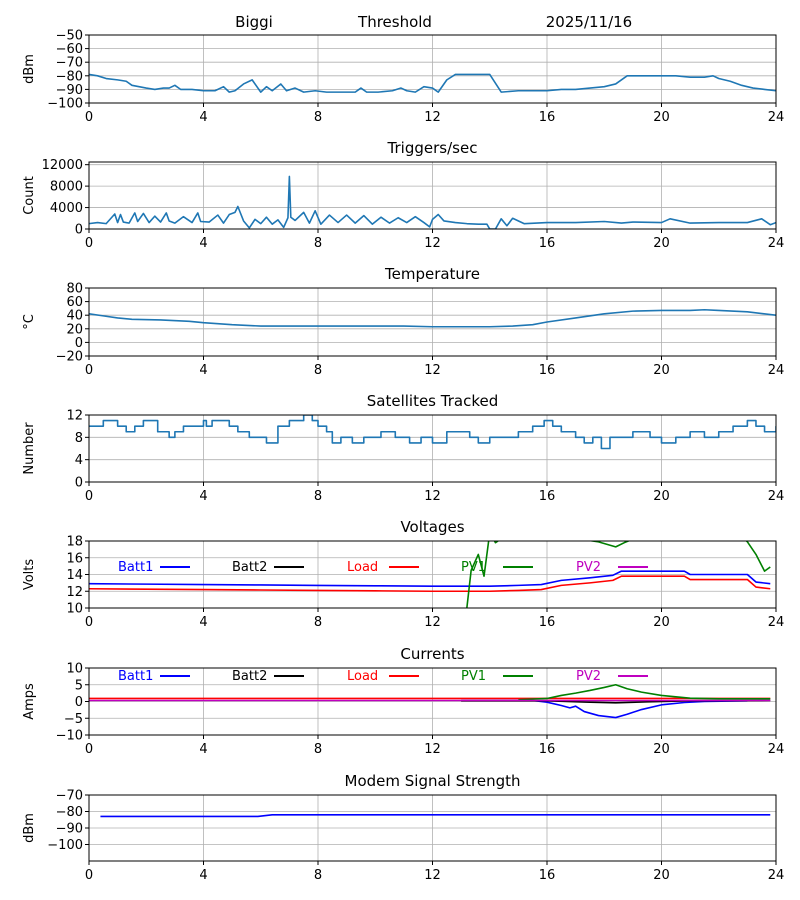 This screenshot has height=900, width=800. I want to click on series-line-pv1, so click(618, 574).